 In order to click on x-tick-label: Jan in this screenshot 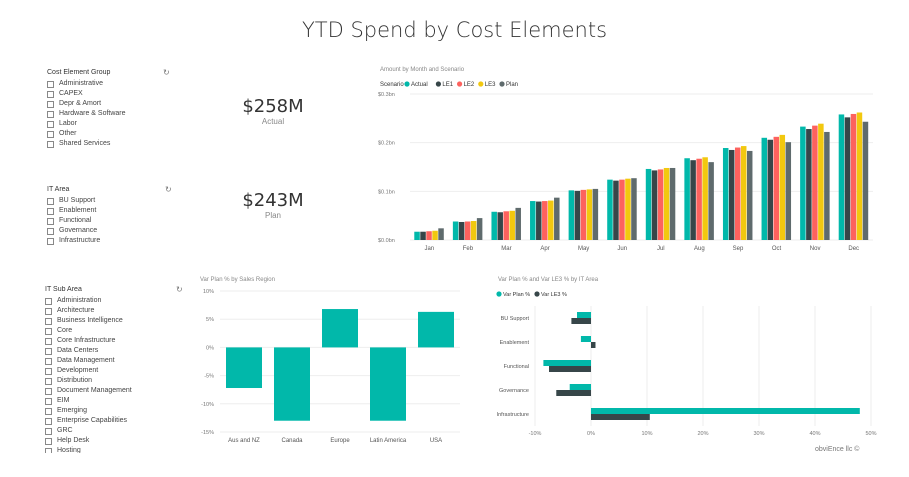, I will do `click(429, 249)`.